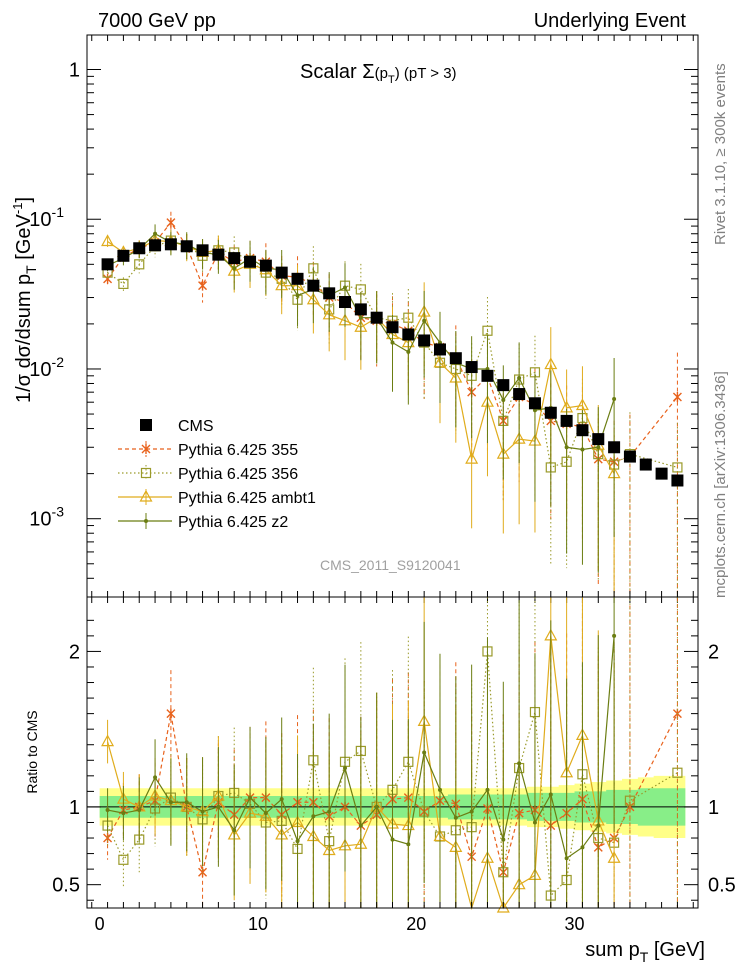  What do you see at coordinates (720, 484) in the screenshot?
I see `mcplots-label: mcplots.cern.ch [arXiv:1306.3436]` at bounding box center [720, 484].